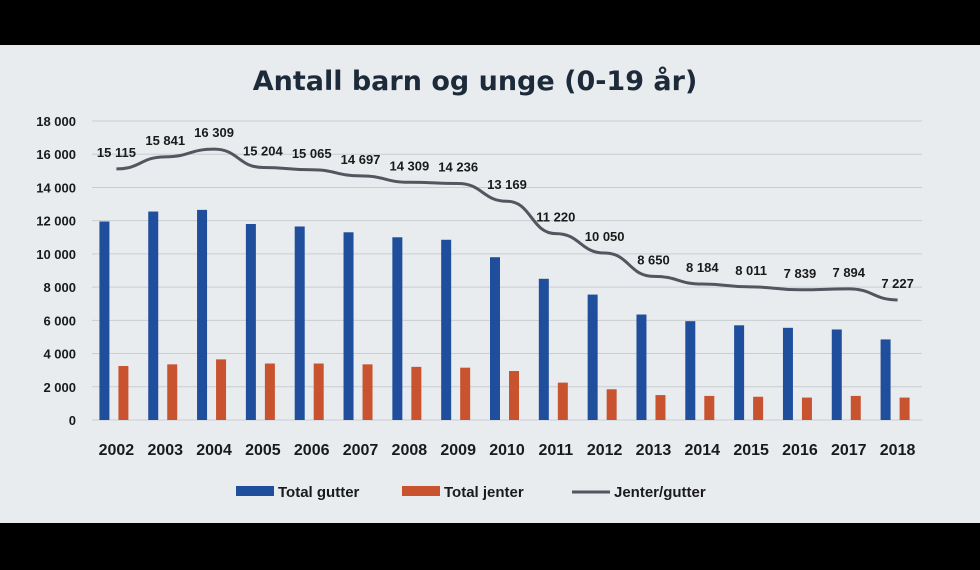  Describe the element at coordinates (800, 273) in the screenshot. I see `line-data-label: 7 839` at that location.